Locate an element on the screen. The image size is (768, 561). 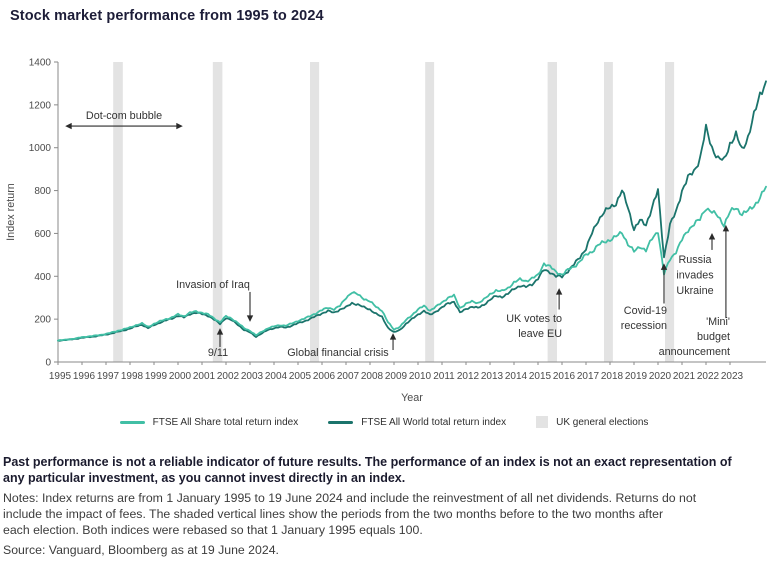
x-tick-label: 2009 is located at coordinates (396, 376).